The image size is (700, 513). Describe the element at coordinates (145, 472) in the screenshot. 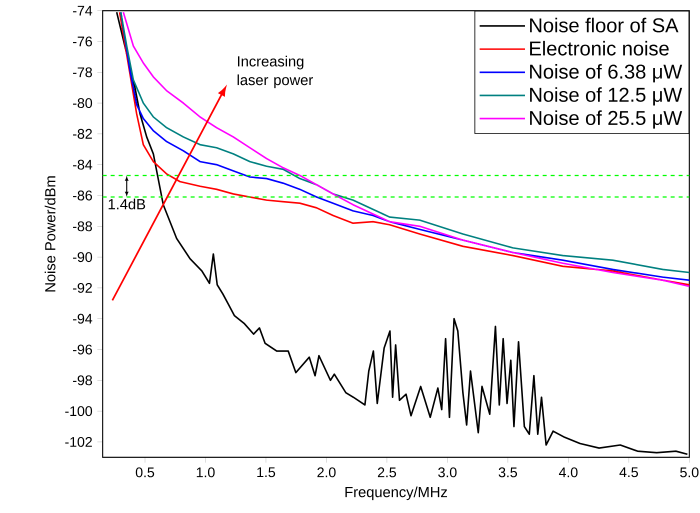

I see `x-tick-label: 0.5` at that location.